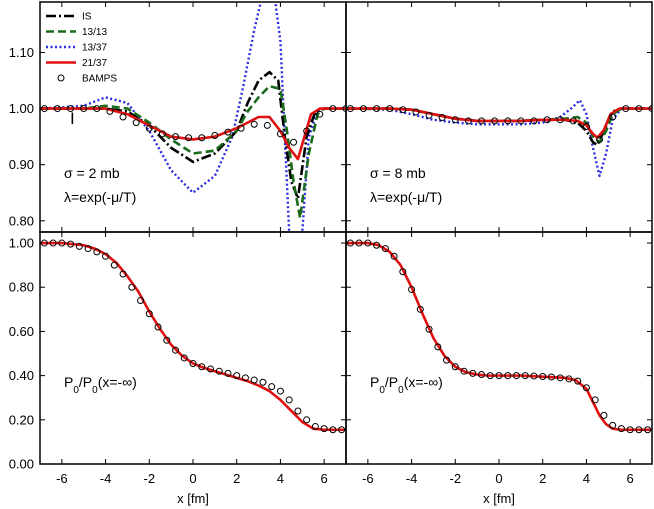 This screenshot has width=654, height=509. I want to click on y-tick-label: 0.80, so click(21, 220).